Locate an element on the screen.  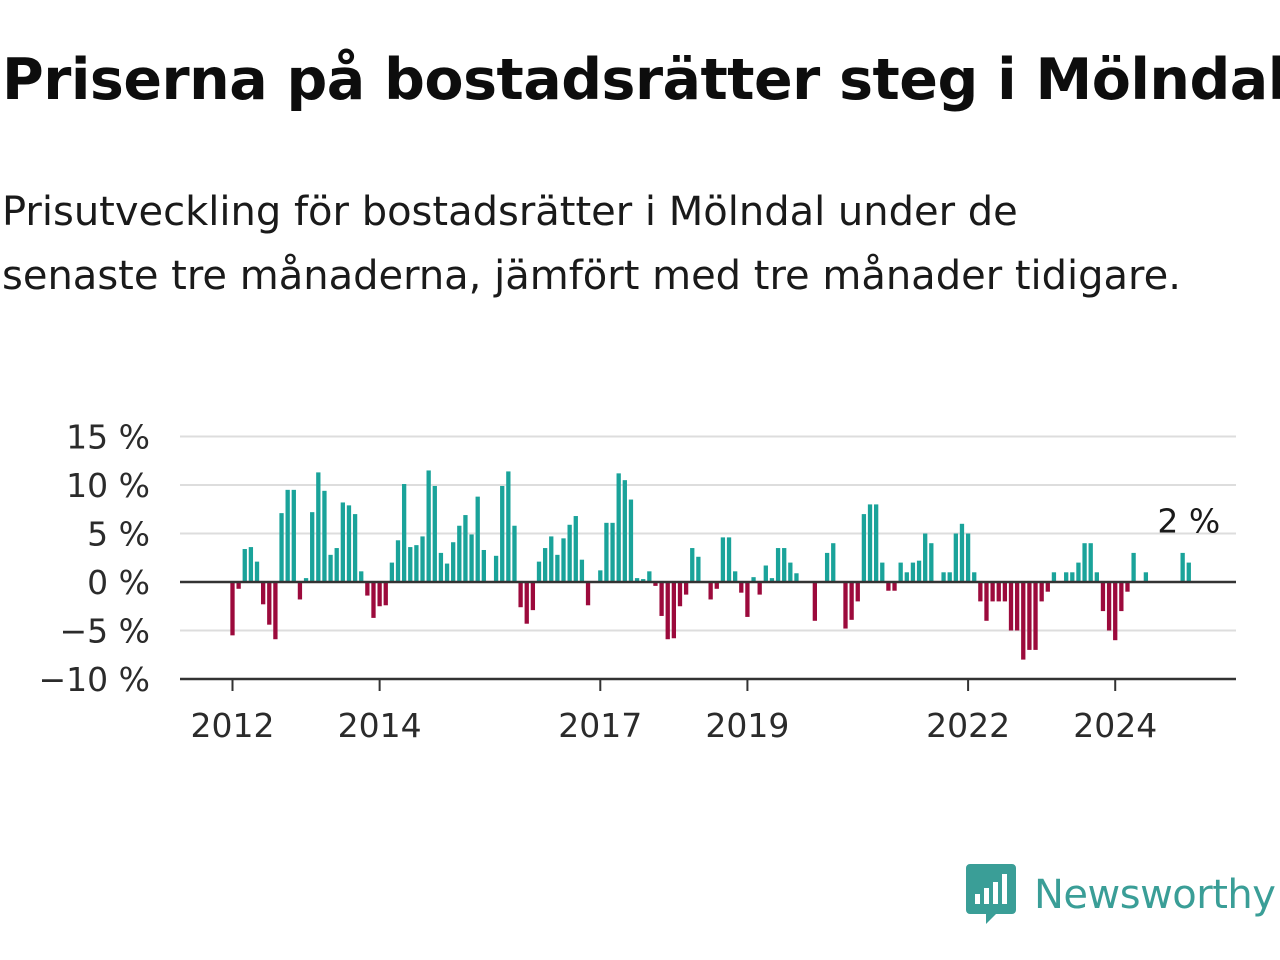
x-tick-label: 2017 is located at coordinates (600, 725).